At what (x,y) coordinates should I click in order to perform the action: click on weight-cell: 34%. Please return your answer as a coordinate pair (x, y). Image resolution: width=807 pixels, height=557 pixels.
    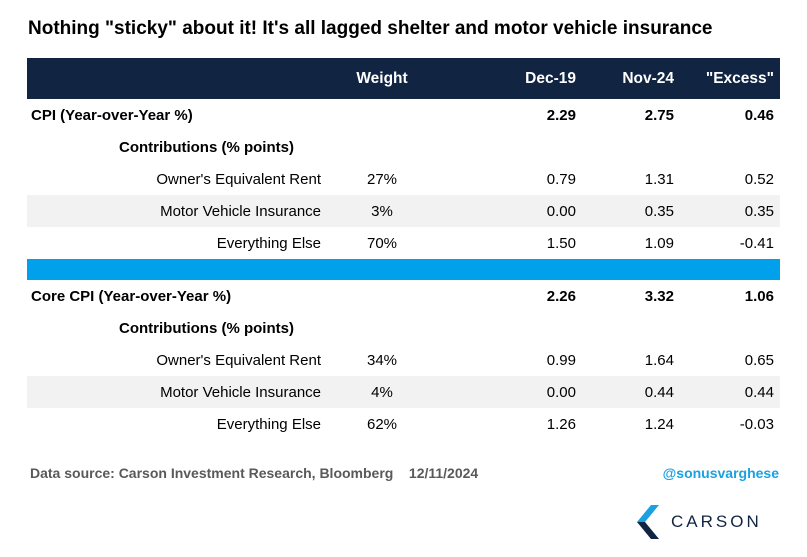
    Looking at the image, I should click on (382, 360).